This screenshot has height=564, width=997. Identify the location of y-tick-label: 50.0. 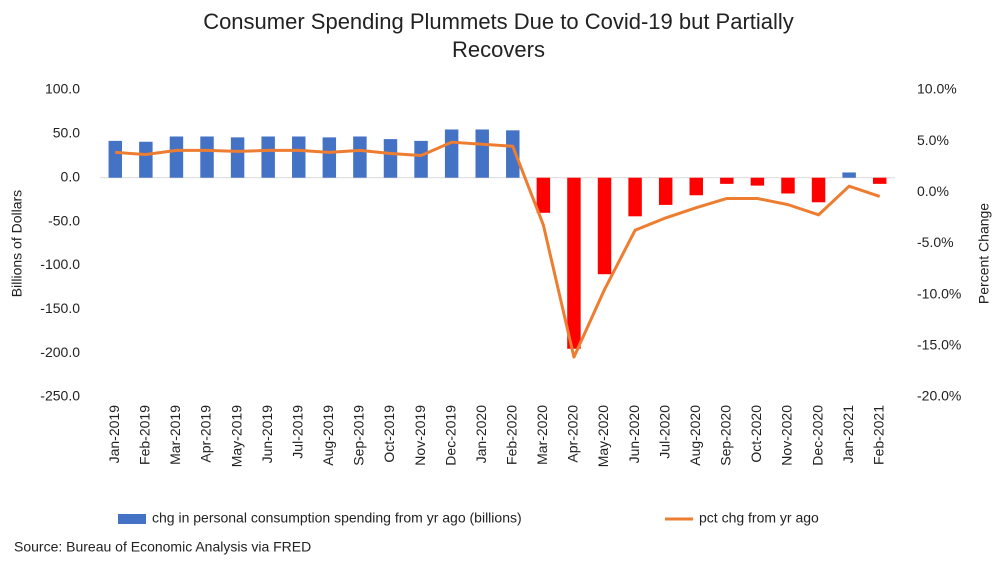
(66, 133).